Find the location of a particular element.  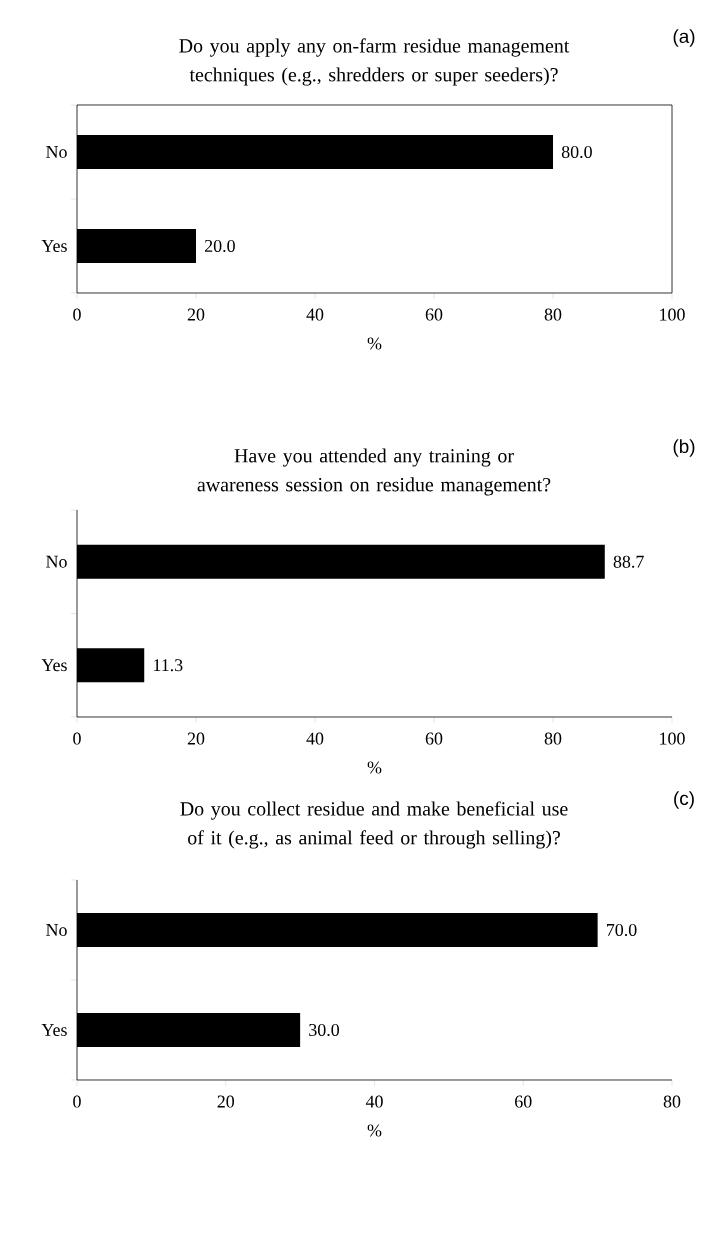

text: (b) is located at coordinates (684, 448).